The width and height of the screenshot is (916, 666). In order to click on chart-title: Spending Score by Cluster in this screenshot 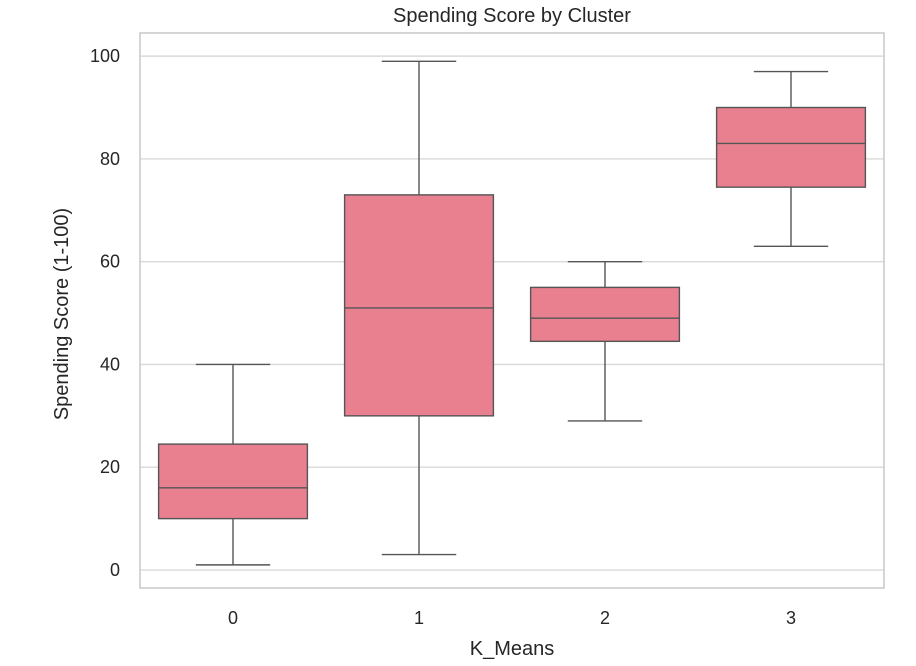, I will do `click(512, 16)`.